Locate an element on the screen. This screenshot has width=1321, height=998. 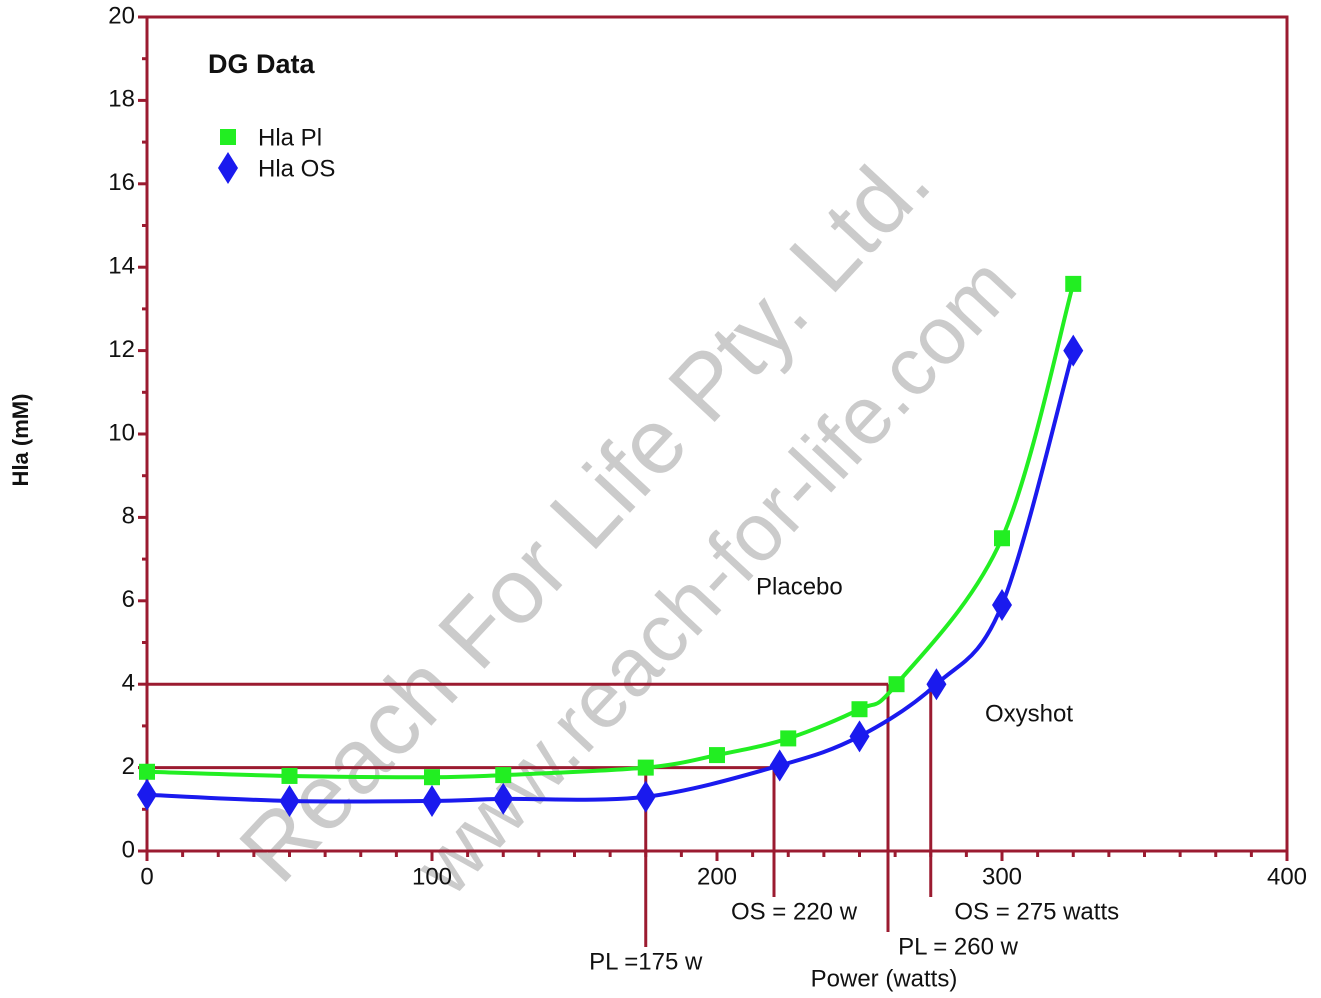
legend-label: Hla Pl is located at coordinates (290, 137).